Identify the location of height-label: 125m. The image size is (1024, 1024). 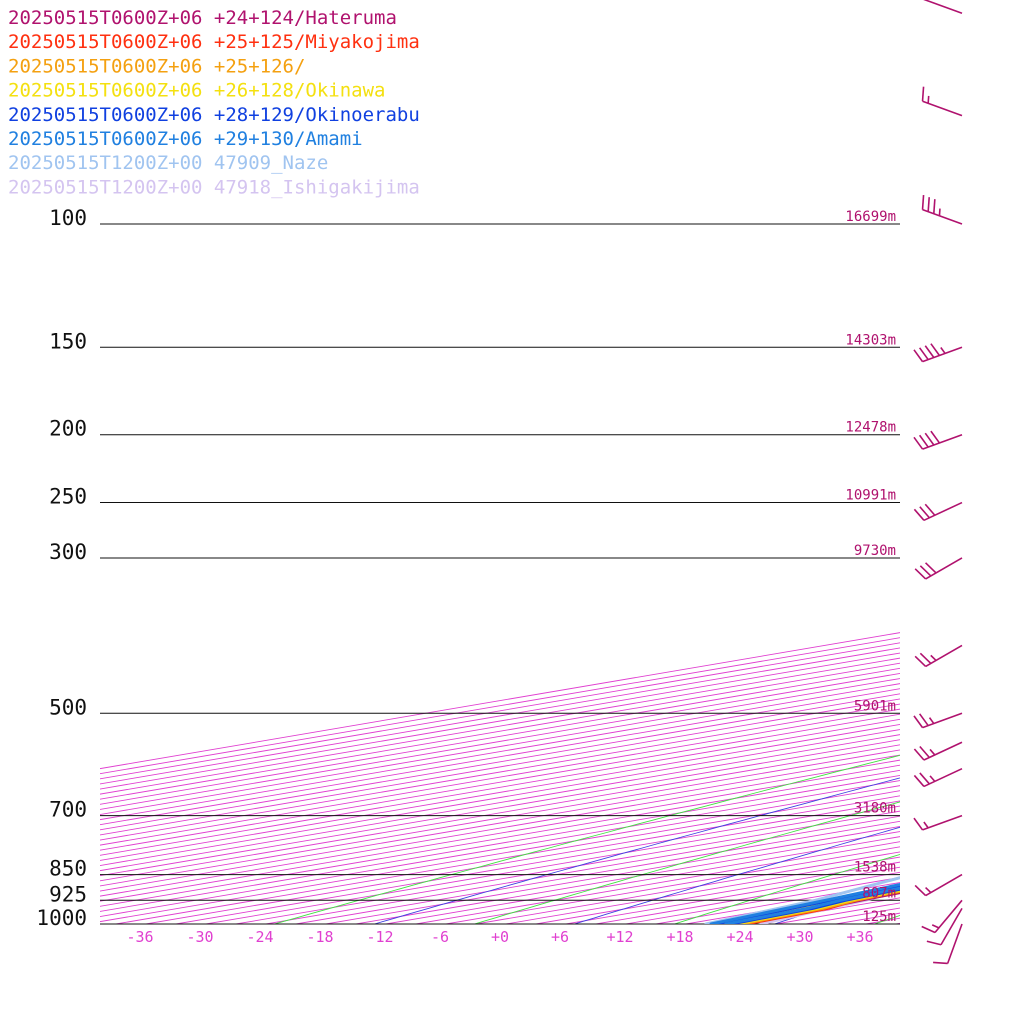
(879, 917).